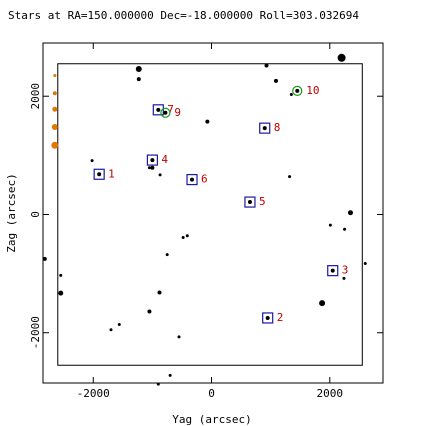 This screenshot has width=426, height=426. I want to click on star-id-label: 7, so click(170, 109).